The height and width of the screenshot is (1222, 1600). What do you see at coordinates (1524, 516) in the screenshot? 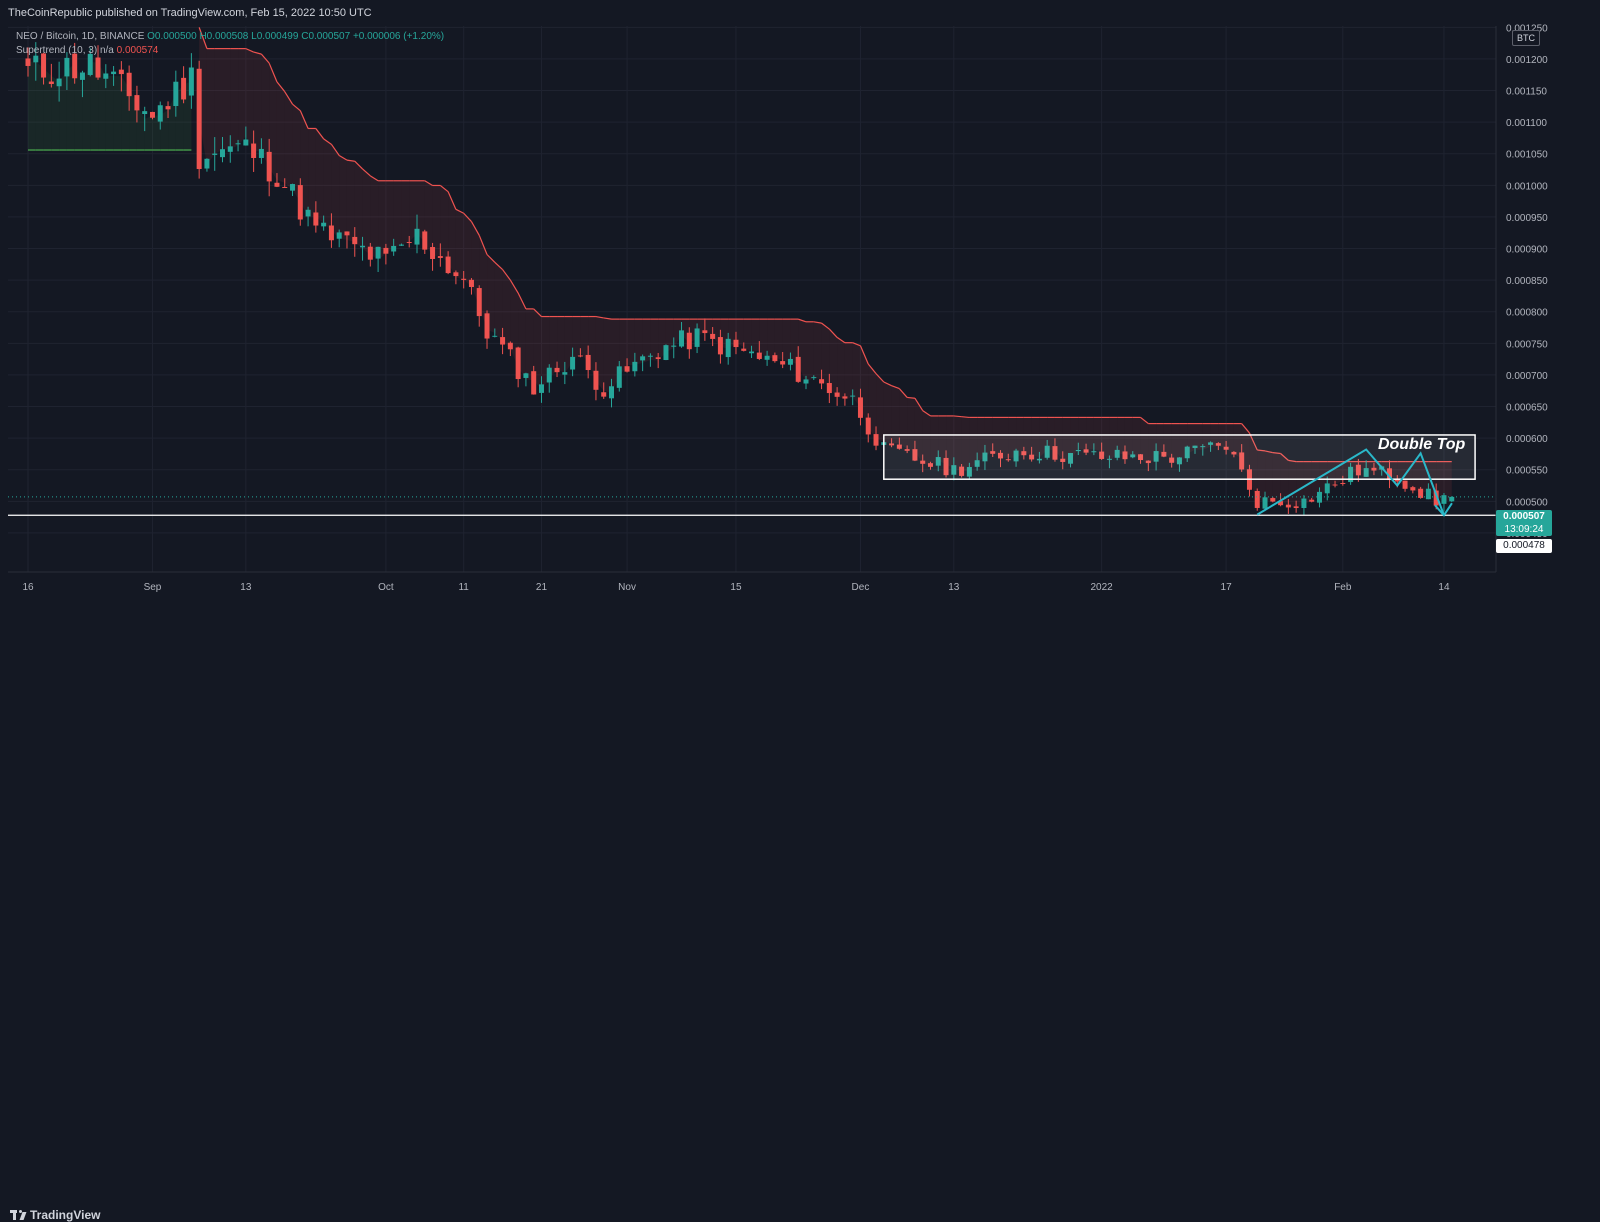
I see `last-price: 0.000507` at bounding box center [1524, 516].